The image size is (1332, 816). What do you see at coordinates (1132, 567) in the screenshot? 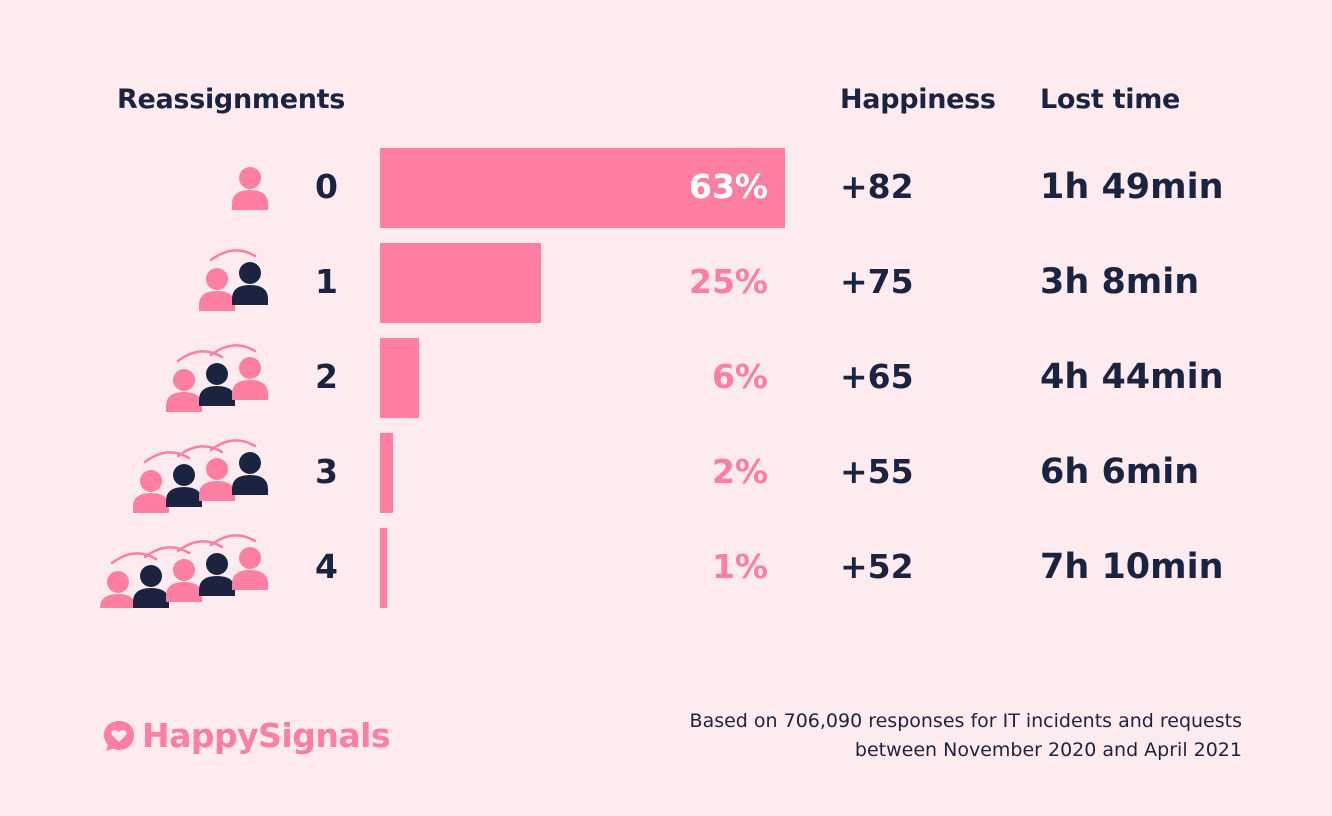
I see `lost-time-value: 7h 10min` at bounding box center [1132, 567].